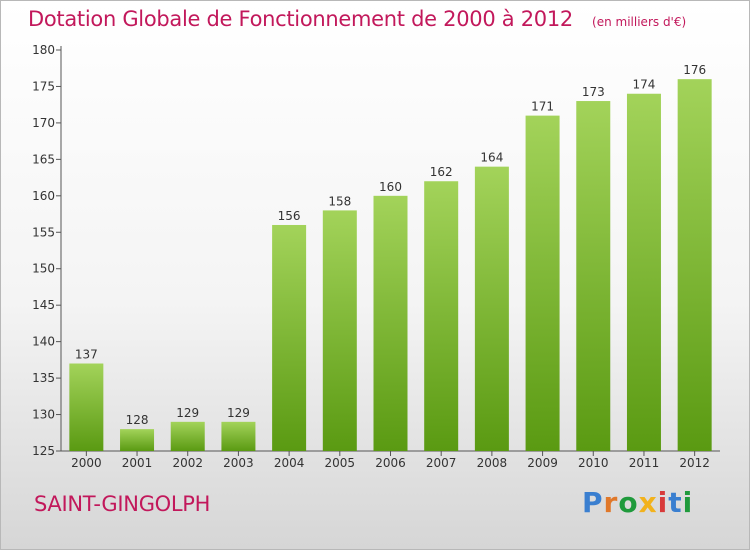 The height and width of the screenshot is (550, 750). Describe the element at coordinates (643, 272) in the screenshot. I see `bar-2011` at that location.